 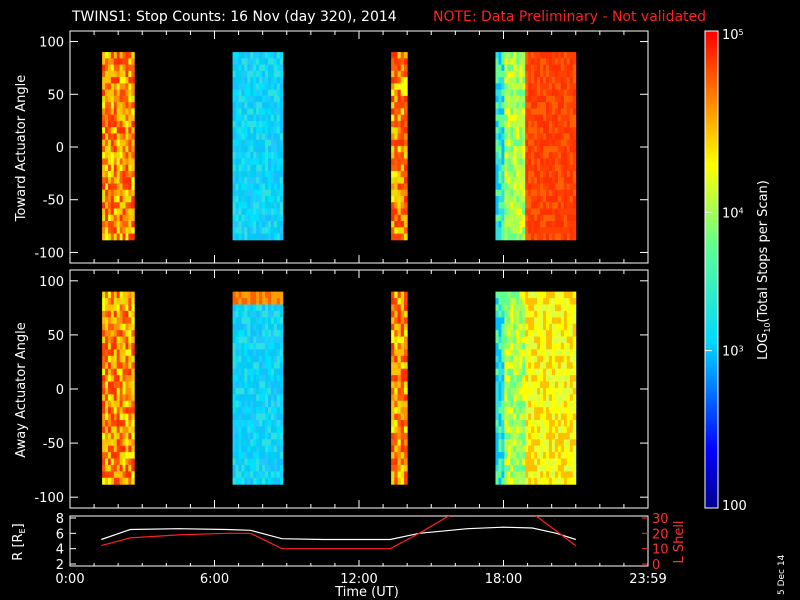 I want to click on ltick-label: 0, so click(x=656, y=565).